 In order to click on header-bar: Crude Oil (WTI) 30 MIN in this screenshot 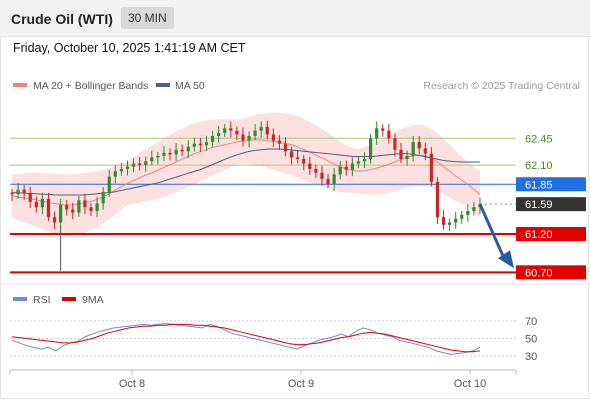, I will do `click(295, 18)`.